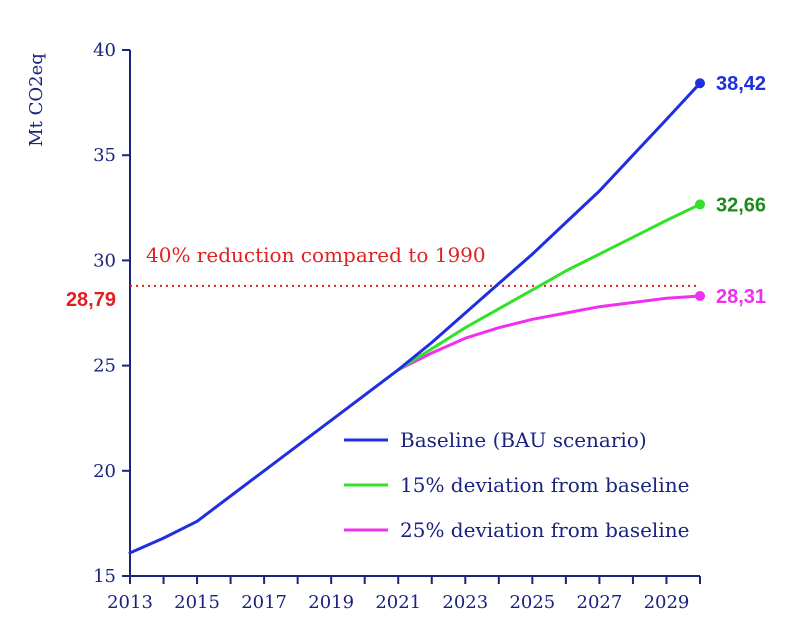 The height and width of the screenshot is (644, 802). I want to click on x-tick-label: 2019, so click(331, 602).